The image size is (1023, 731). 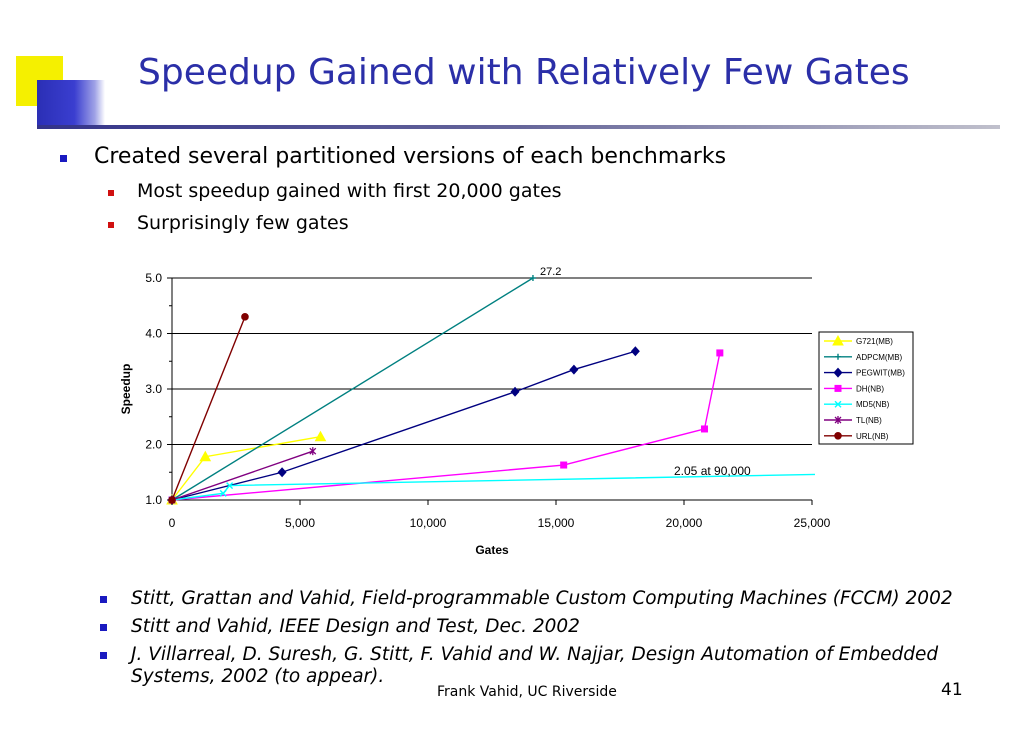 I want to click on slide-title: Speedup Gained with Relatively Few Gates, so click(x=524, y=72).